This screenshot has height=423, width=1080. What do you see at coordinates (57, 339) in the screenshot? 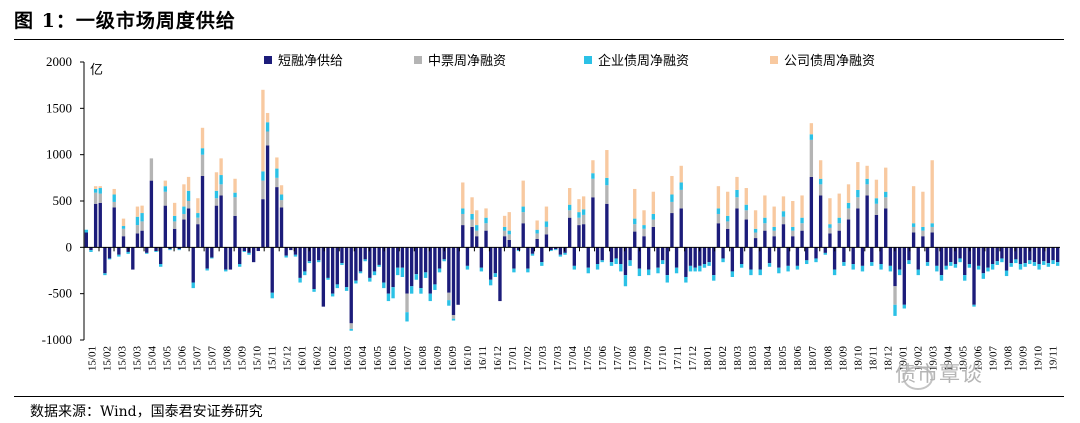
I see `y-tick-label: -1000` at bounding box center [57, 339].